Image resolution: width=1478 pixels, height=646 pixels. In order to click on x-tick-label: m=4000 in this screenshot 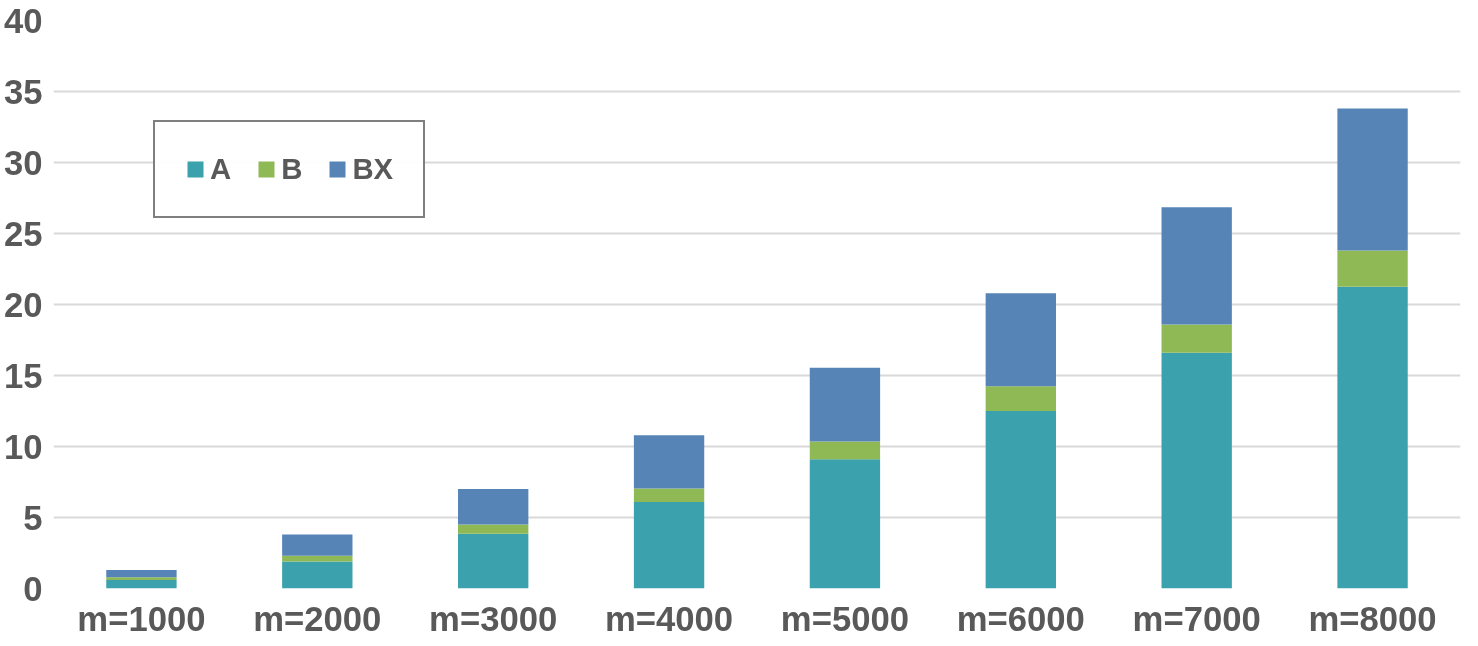, I will do `click(669, 618)`.